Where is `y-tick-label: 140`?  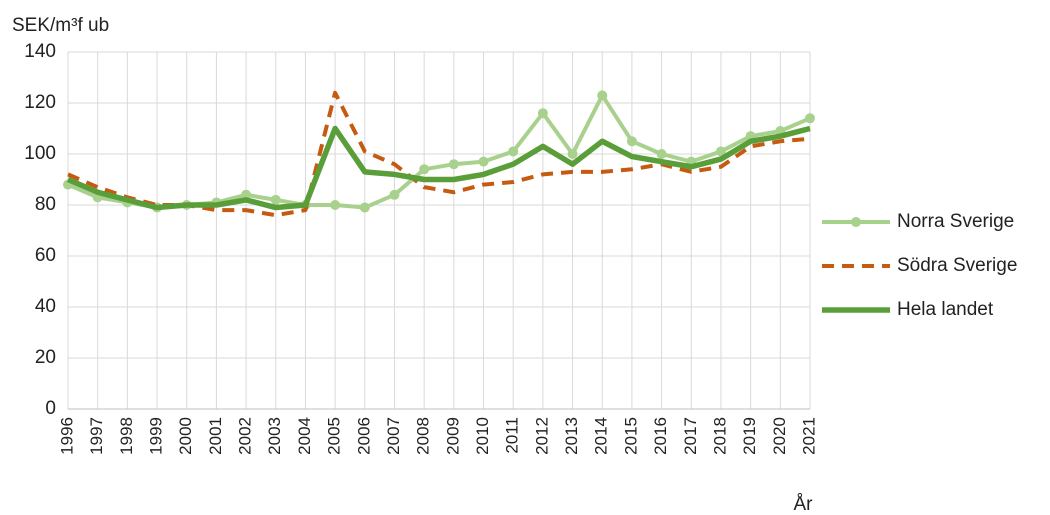
y-tick-label: 140 is located at coordinates (40, 51).